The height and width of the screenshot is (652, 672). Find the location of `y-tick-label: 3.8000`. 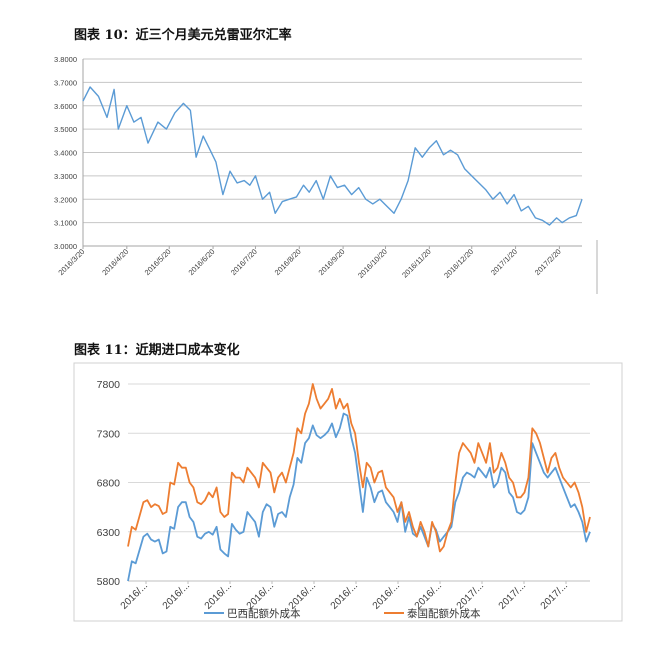

y-tick-label: 3.8000 is located at coordinates (65, 59).